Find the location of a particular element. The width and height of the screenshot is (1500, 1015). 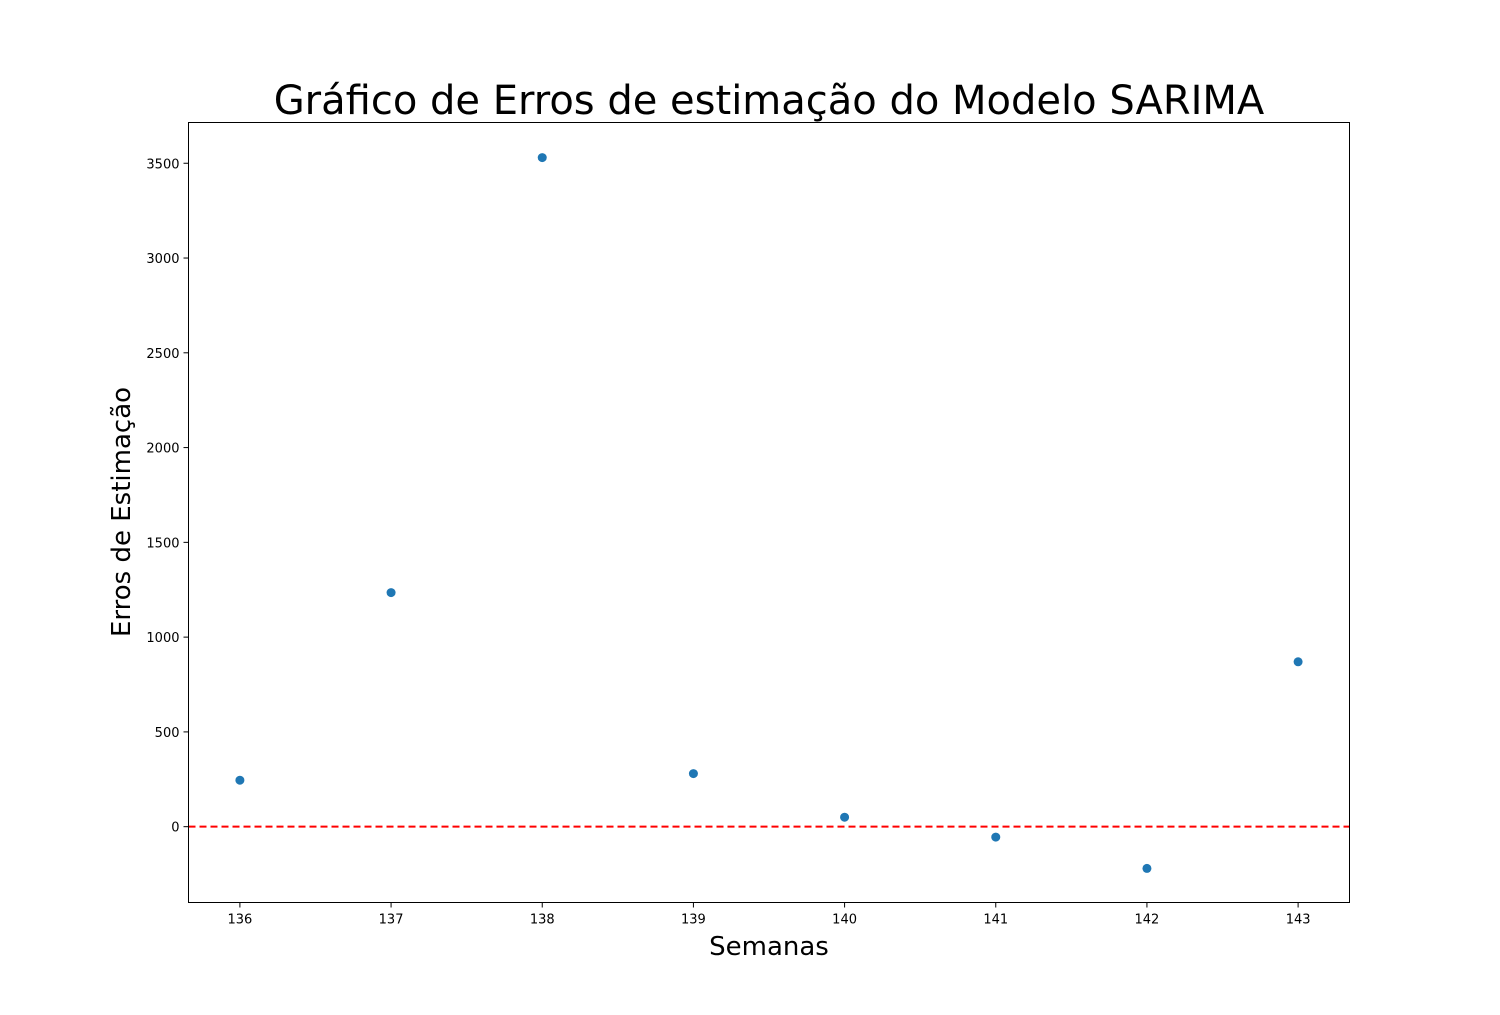

y-axis-label: Erros de Estimação is located at coordinates (122, 512).